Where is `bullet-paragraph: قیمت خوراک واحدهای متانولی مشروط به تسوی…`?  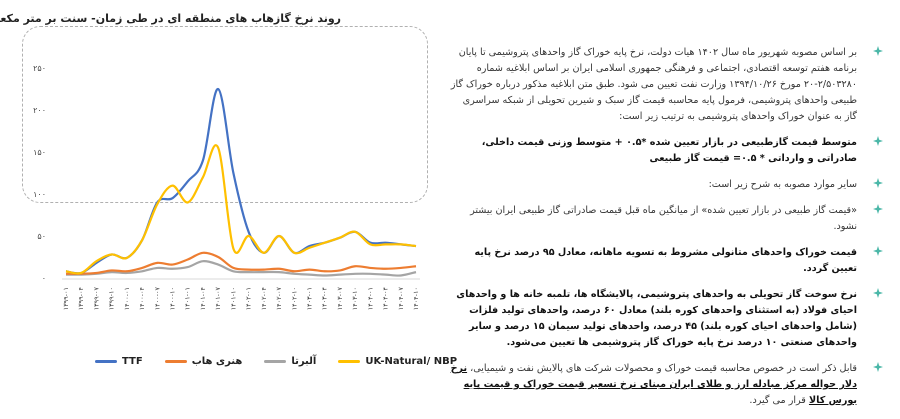 bullet-paragraph: قیمت خوراک واحدهای متانولی مشروط به تسوی… is located at coordinates (665, 261).